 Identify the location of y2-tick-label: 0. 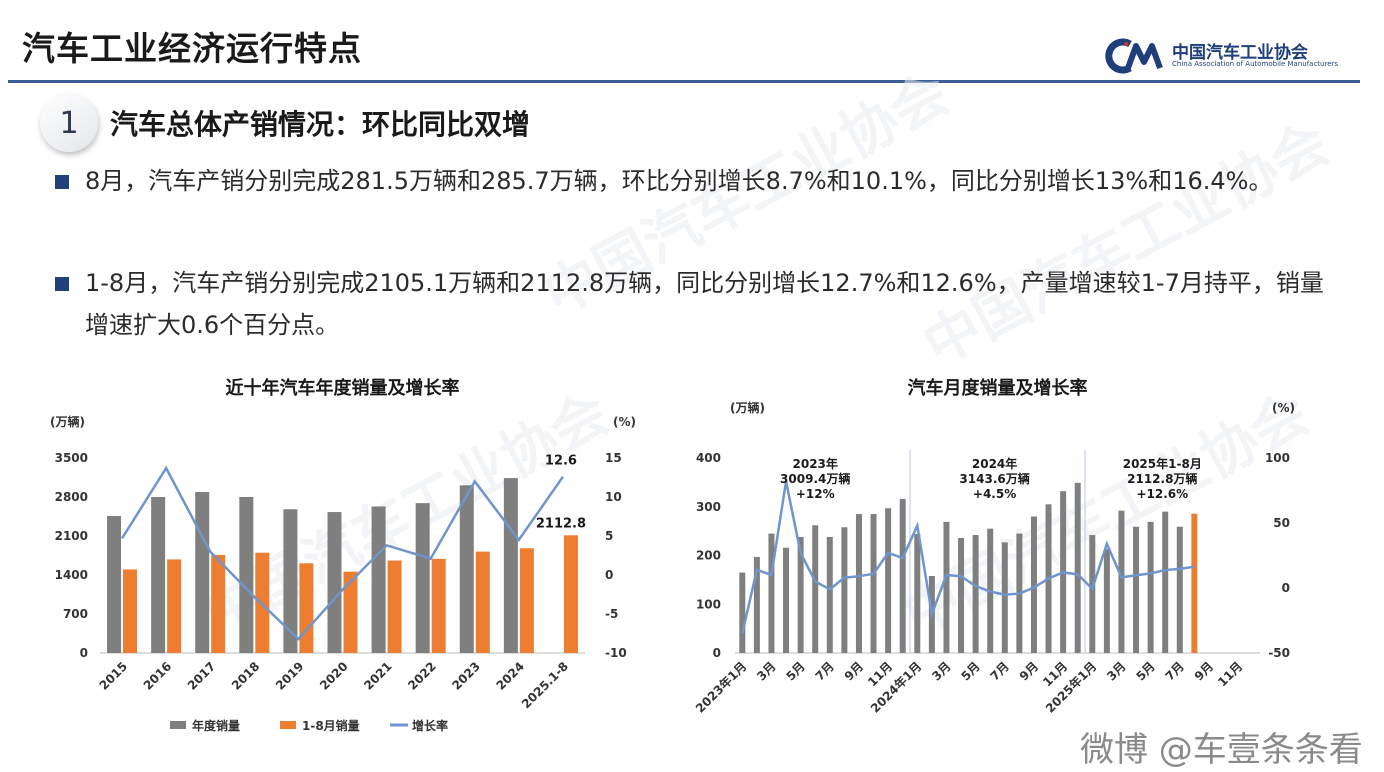
(609, 575).